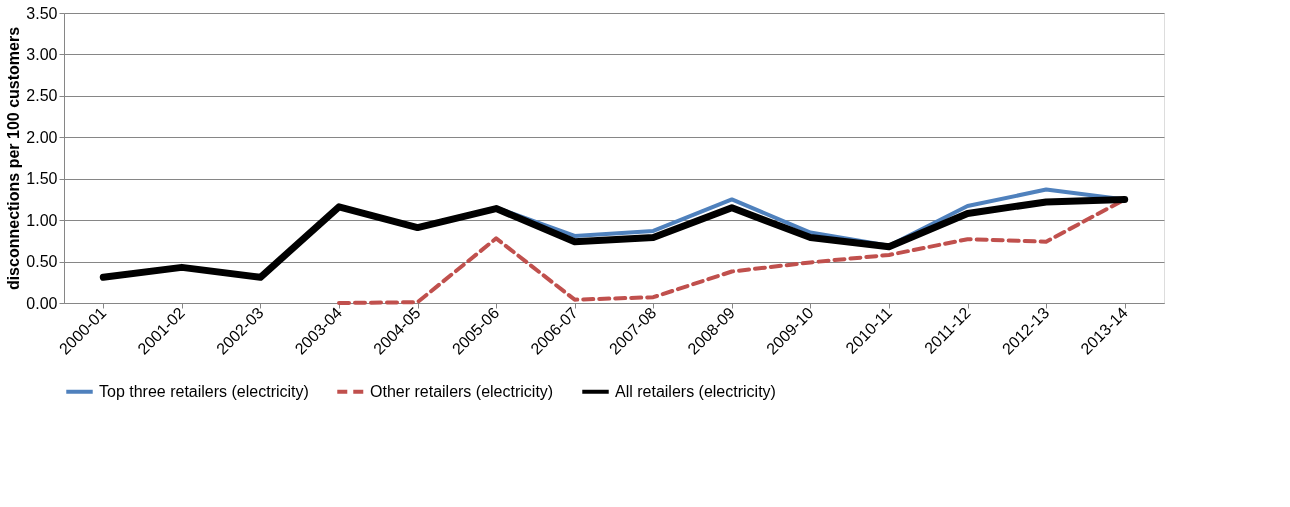 Image resolution: width=1290 pixels, height=507 pixels. Describe the element at coordinates (695, 391) in the screenshot. I see `legend-label: All retailers (electricity)` at that location.